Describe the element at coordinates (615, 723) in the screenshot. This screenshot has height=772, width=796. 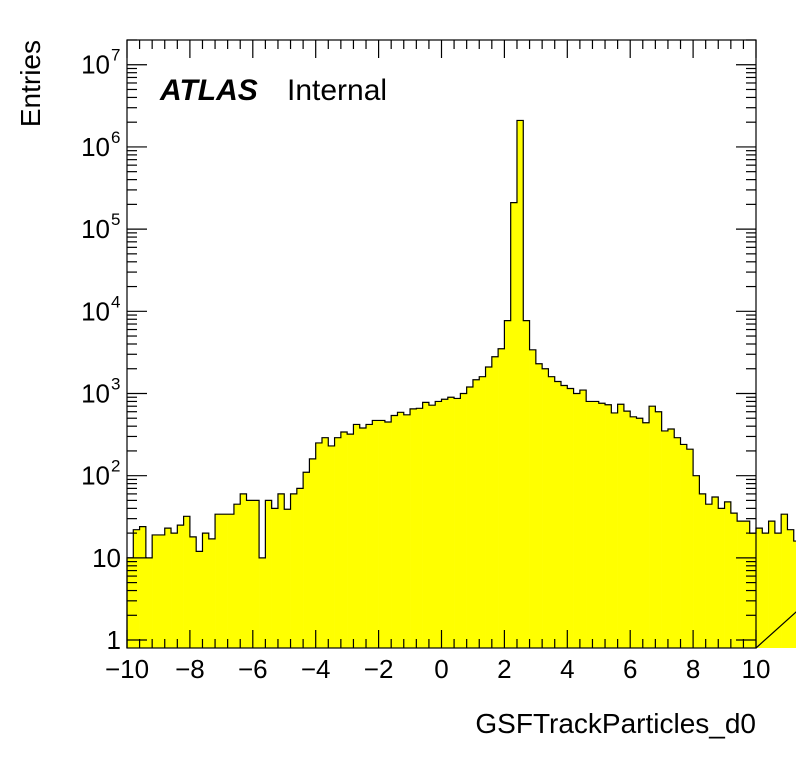
I see `x-axis-title: GSFTrackParticles_d0` at that location.